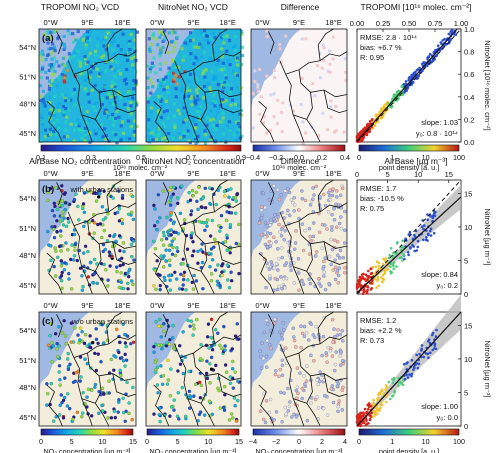  I want to click on colorbar-label: point density [a. u.], so click(409, 167).